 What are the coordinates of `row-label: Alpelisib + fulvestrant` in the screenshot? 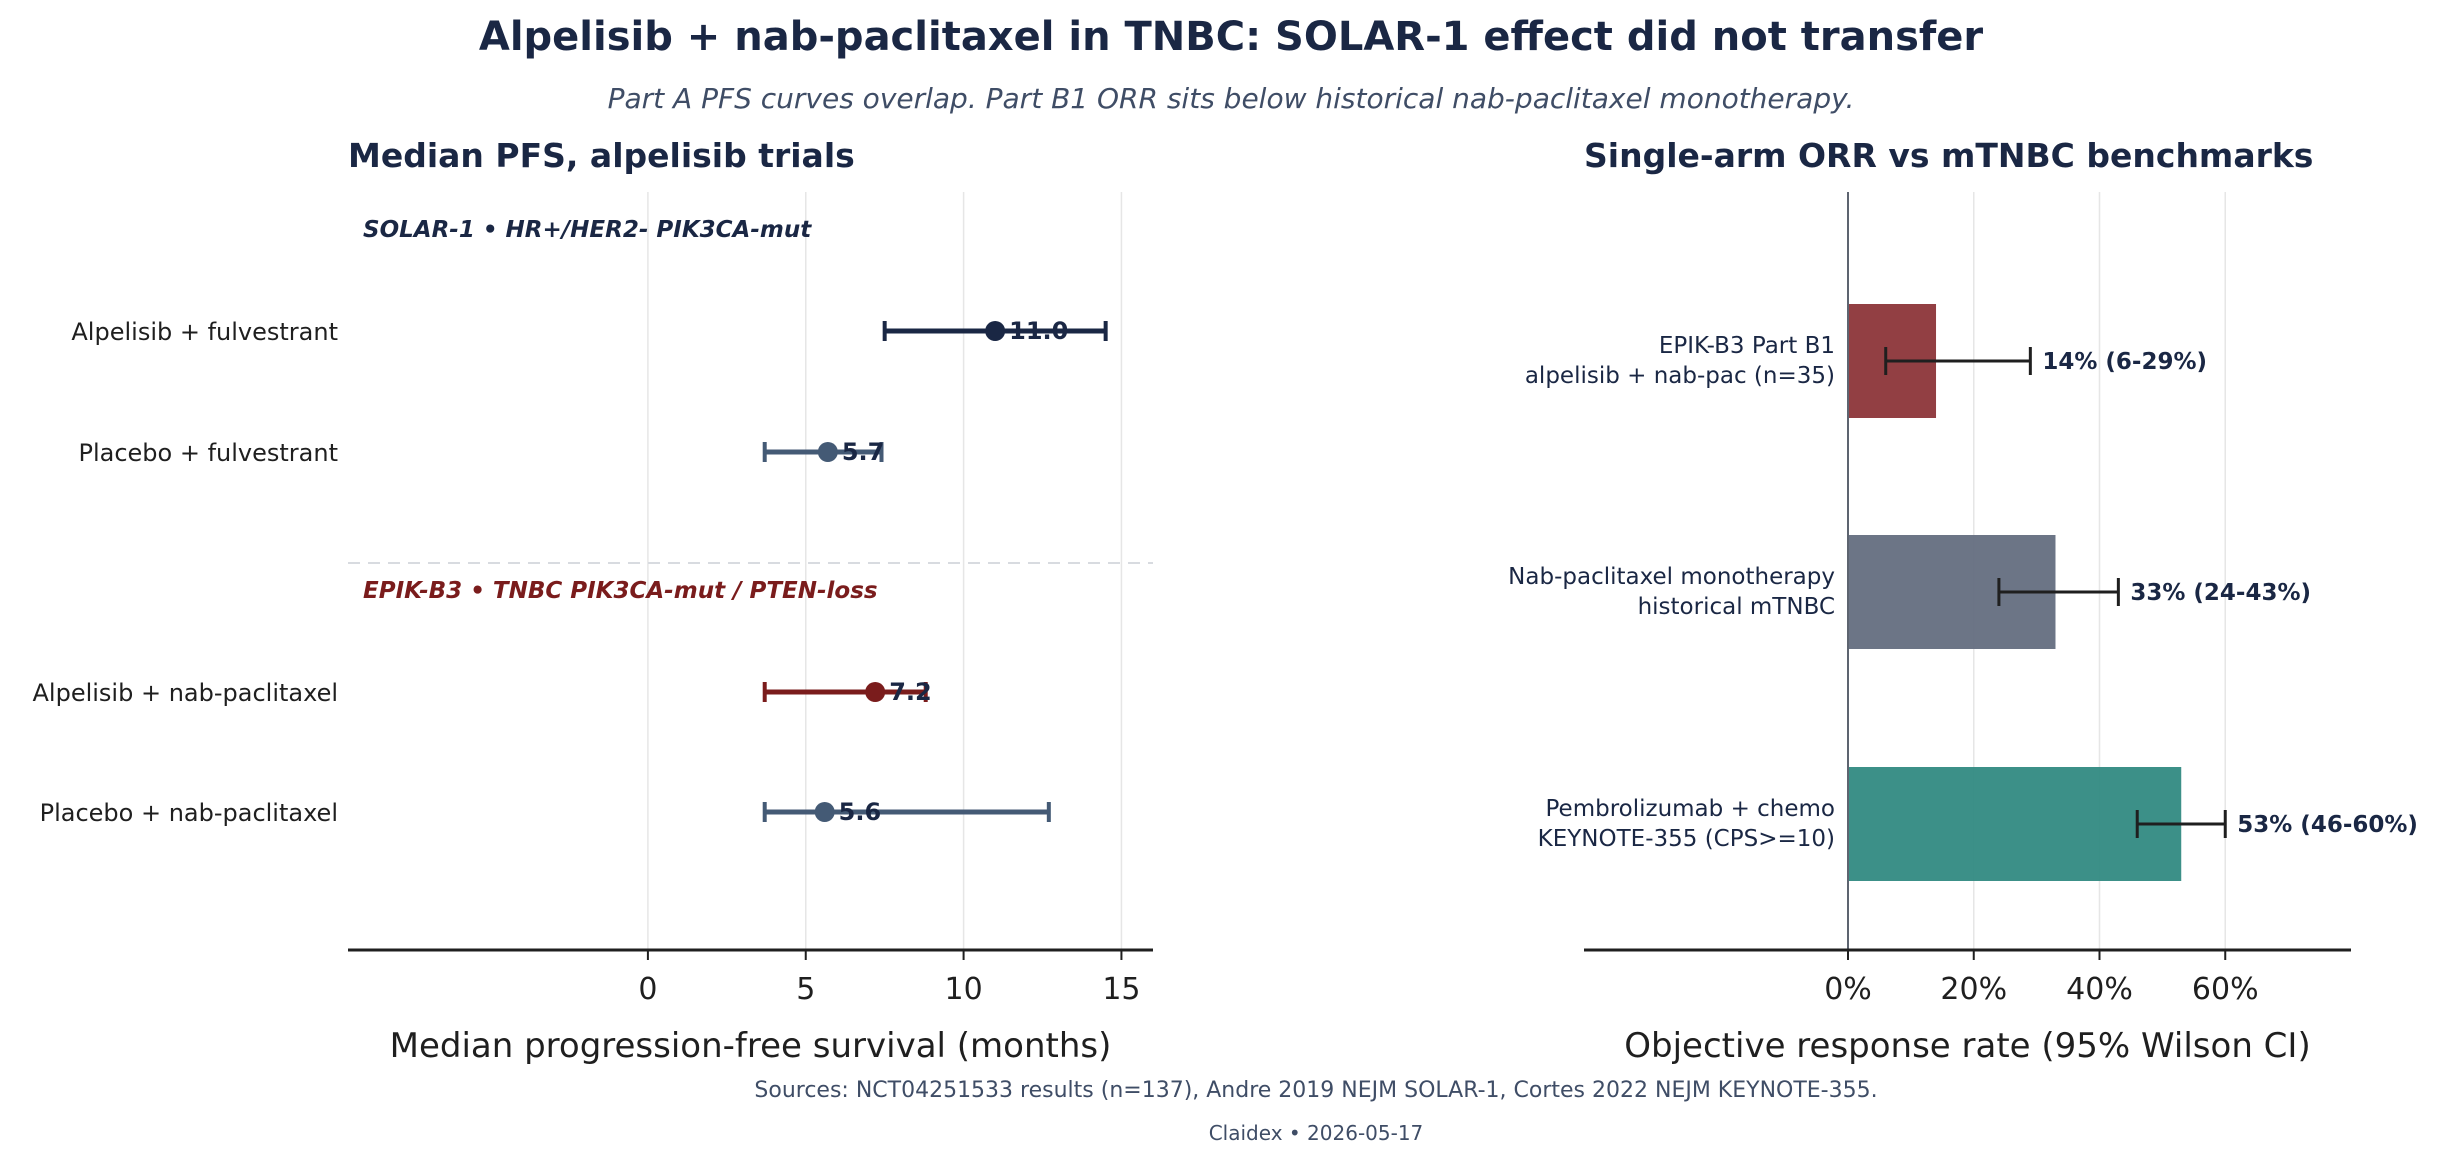 It's located at (204, 332).